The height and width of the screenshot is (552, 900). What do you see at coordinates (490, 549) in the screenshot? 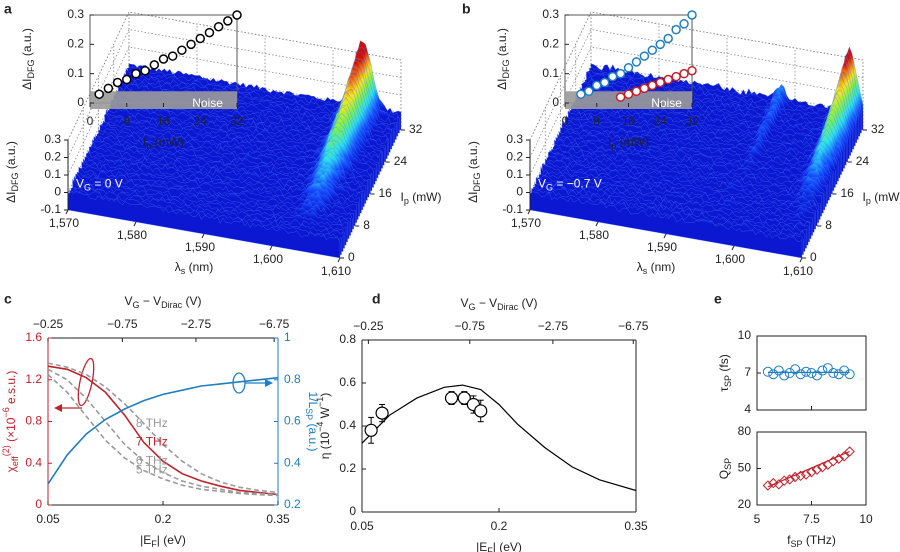
I see `x-axis-label-part: F` at bounding box center [490, 549].